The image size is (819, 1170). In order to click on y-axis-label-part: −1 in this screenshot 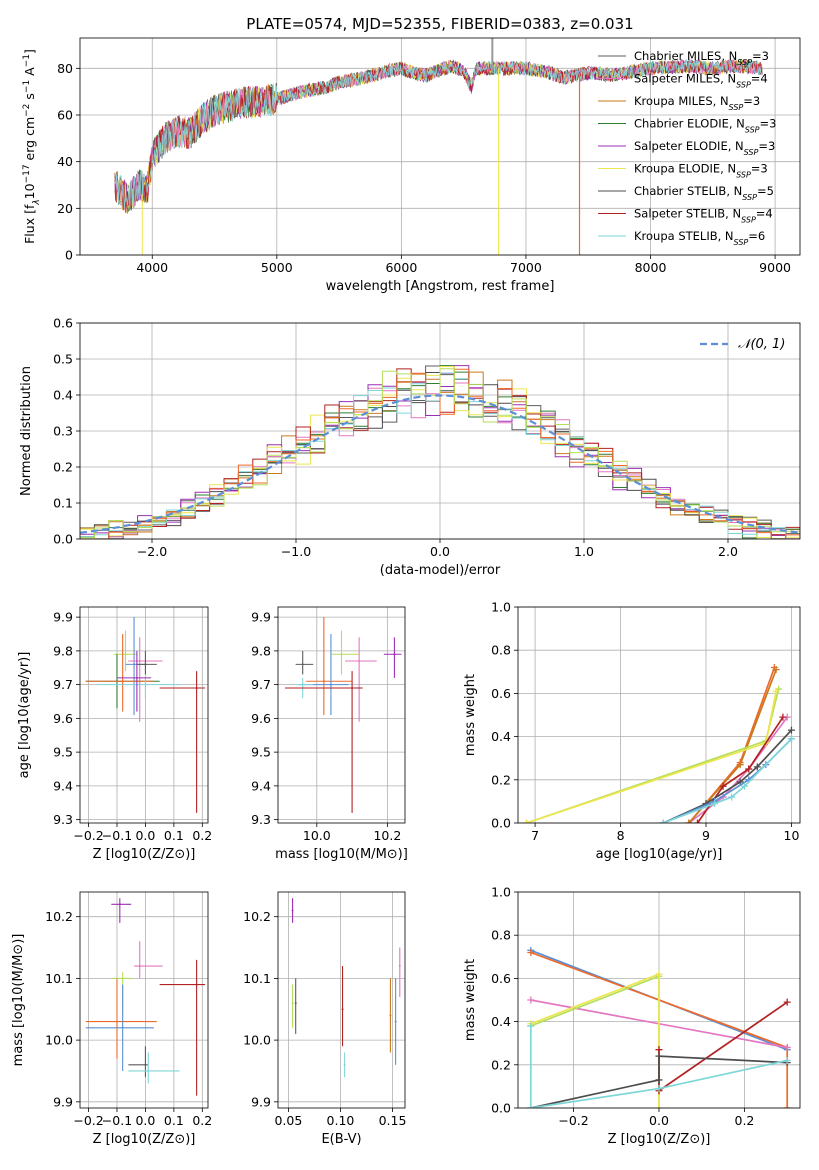, I will do `click(27, 60)`.